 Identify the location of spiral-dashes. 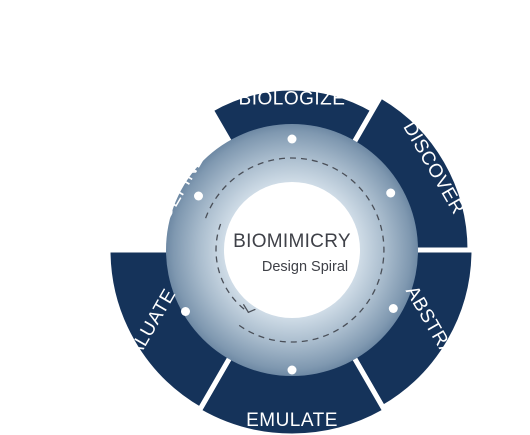
(294, 250).